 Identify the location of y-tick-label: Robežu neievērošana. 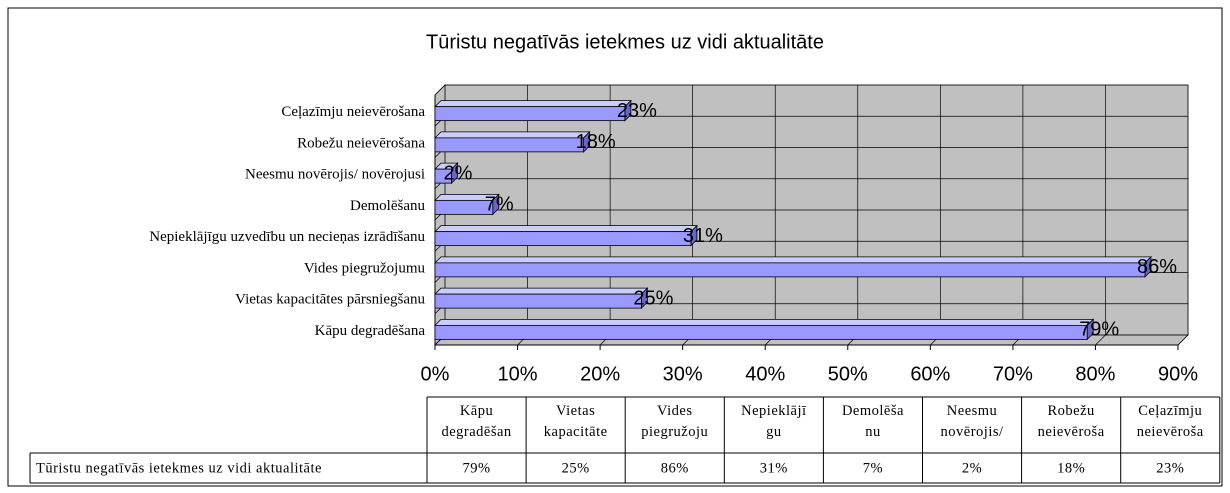
(361, 143).